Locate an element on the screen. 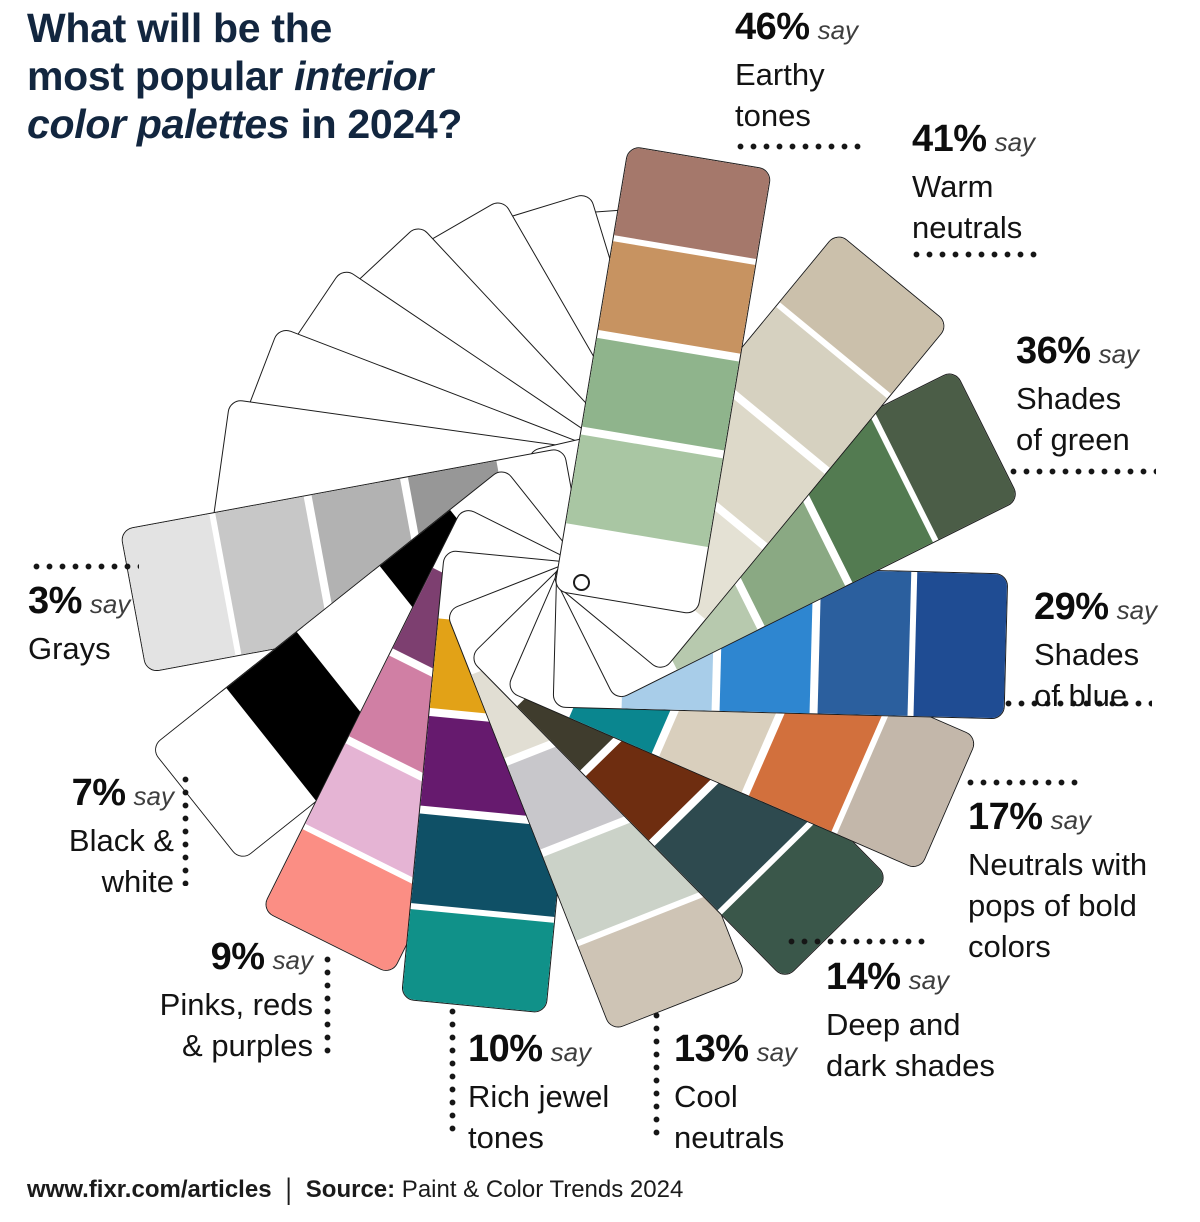  callout-label-line: Grays is located at coordinates (69, 648).